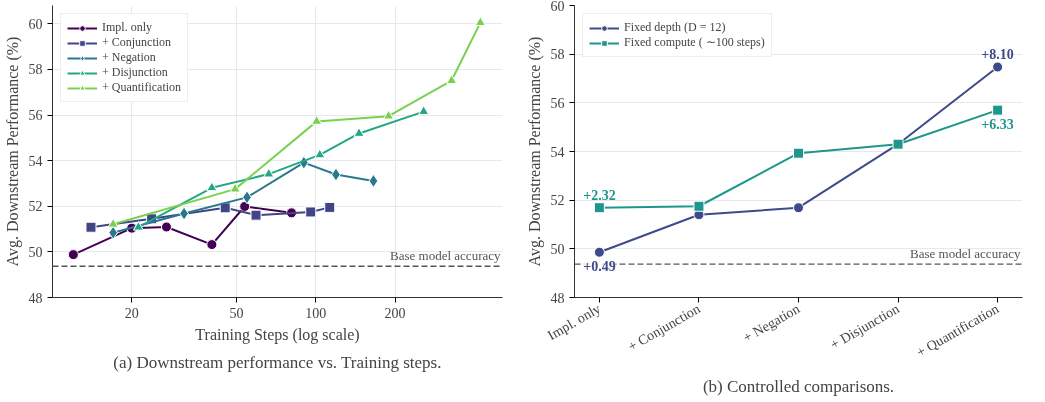 This screenshot has height=402, width=1045. I want to click on legend-label: + Negation, so click(129, 57).